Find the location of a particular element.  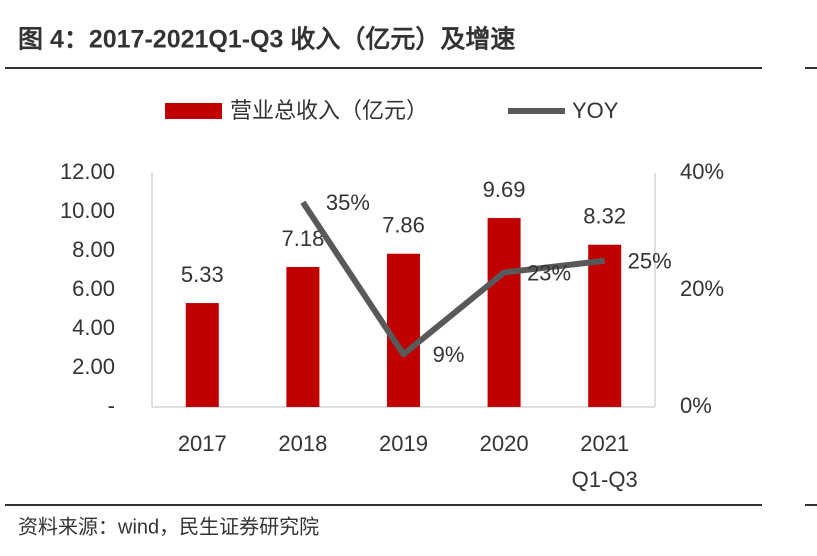

legend-label: YOY is located at coordinates (595, 110).